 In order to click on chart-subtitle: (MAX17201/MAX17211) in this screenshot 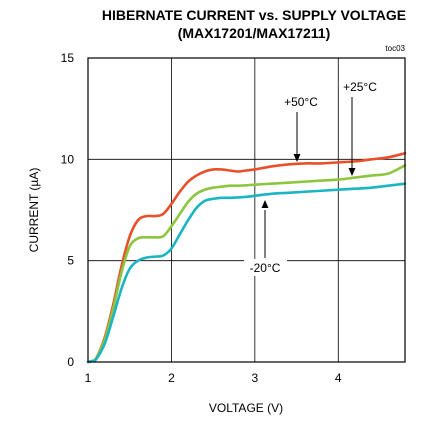, I will do `click(254, 33)`.